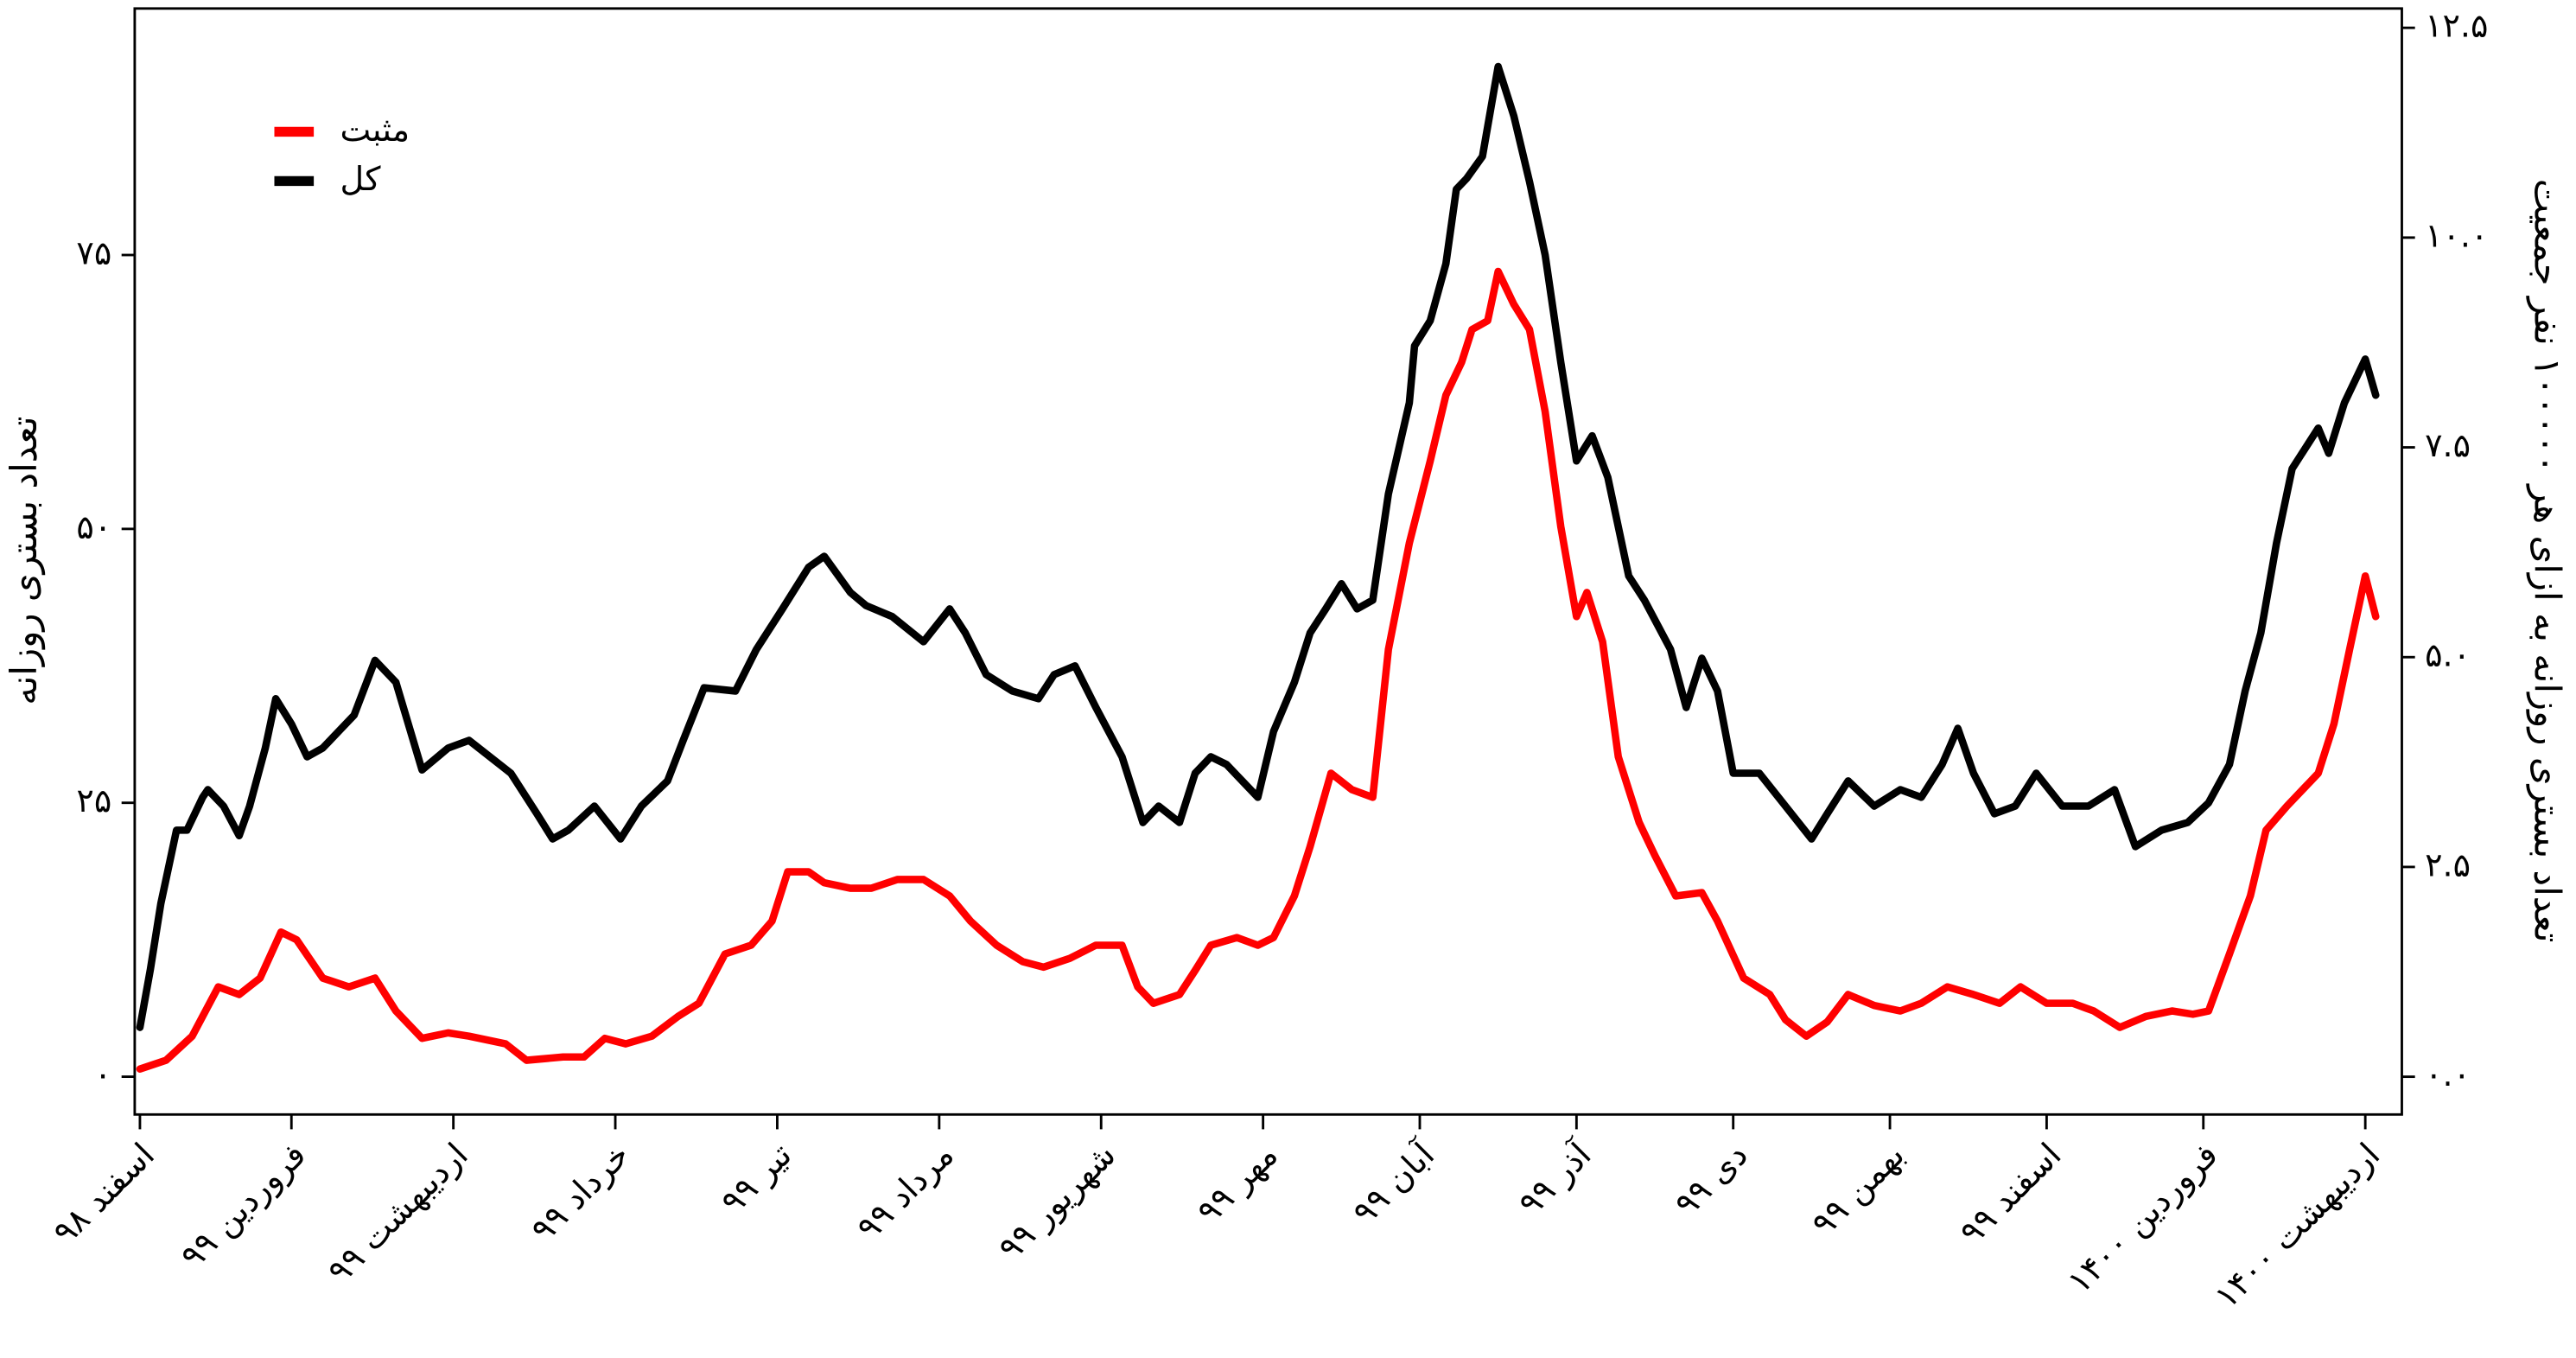 The height and width of the screenshot is (1358, 2576). I want to click on y2-tick-label: ۲.۵, so click(2448, 864).